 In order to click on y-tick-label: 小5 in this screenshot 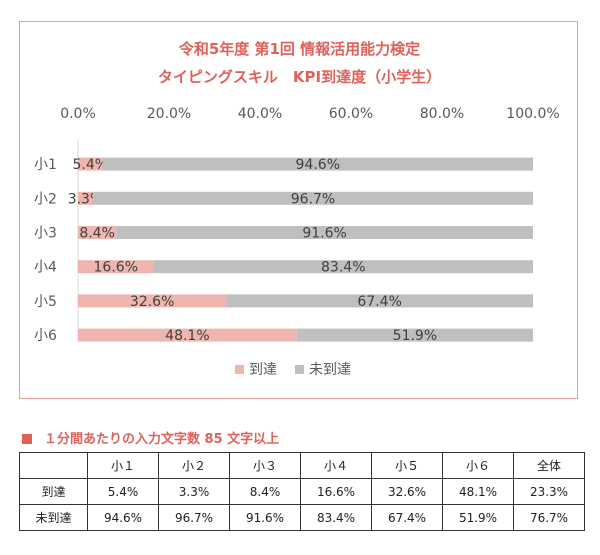, I will do `click(45, 302)`.